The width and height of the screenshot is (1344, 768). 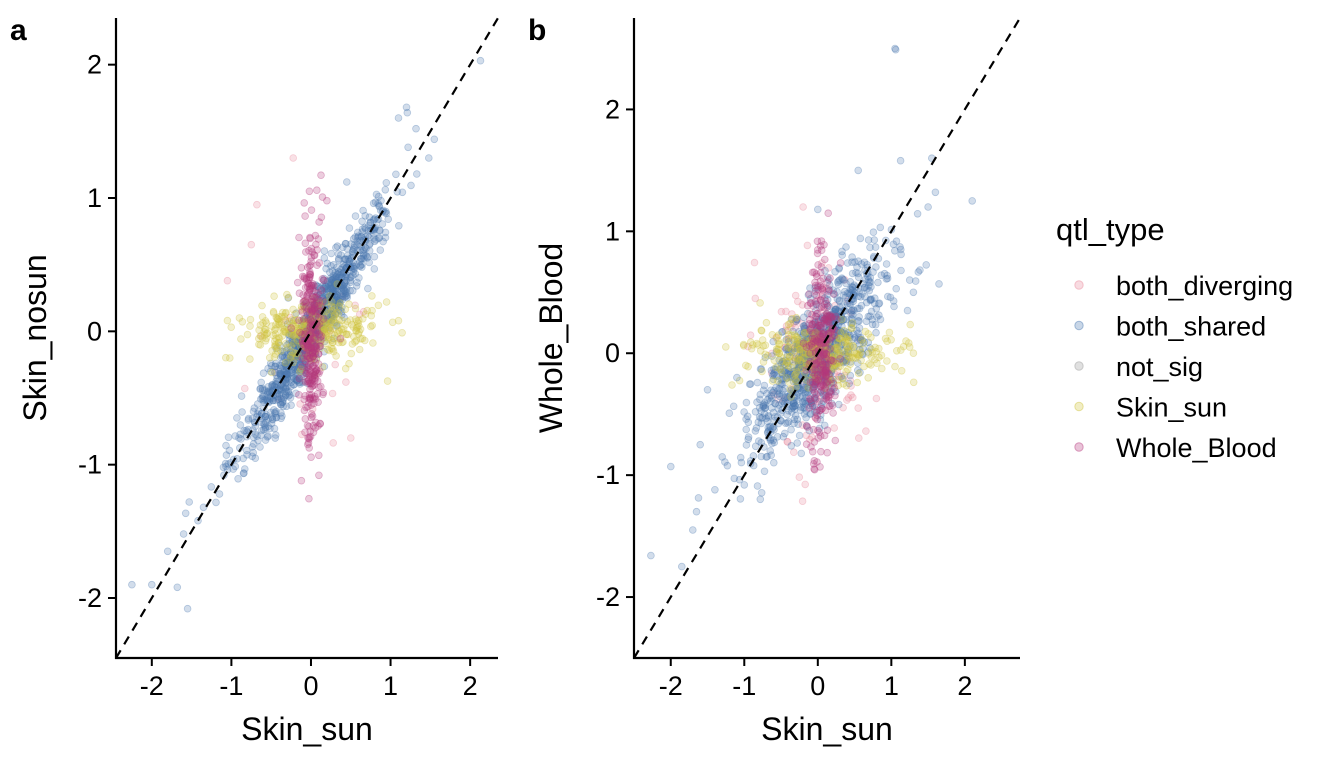 What do you see at coordinates (671, 686) in the screenshot?
I see `x-tick-label: -2` at bounding box center [671, 686].